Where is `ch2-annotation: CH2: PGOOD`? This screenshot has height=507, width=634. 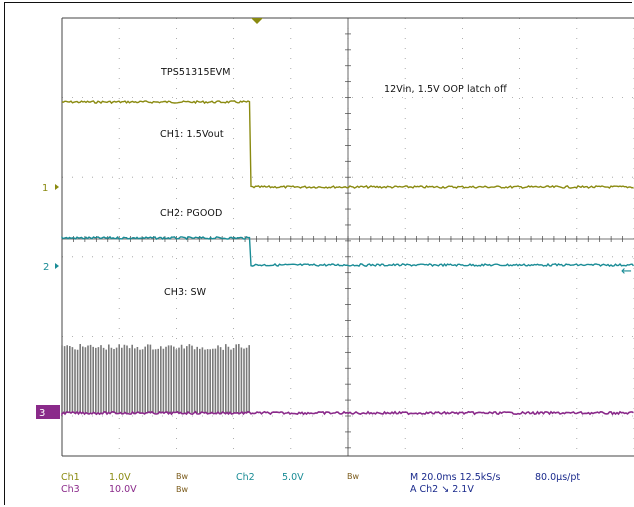
ch2-annotation: CH2: PGOOD is located at coordinates (191, 213).